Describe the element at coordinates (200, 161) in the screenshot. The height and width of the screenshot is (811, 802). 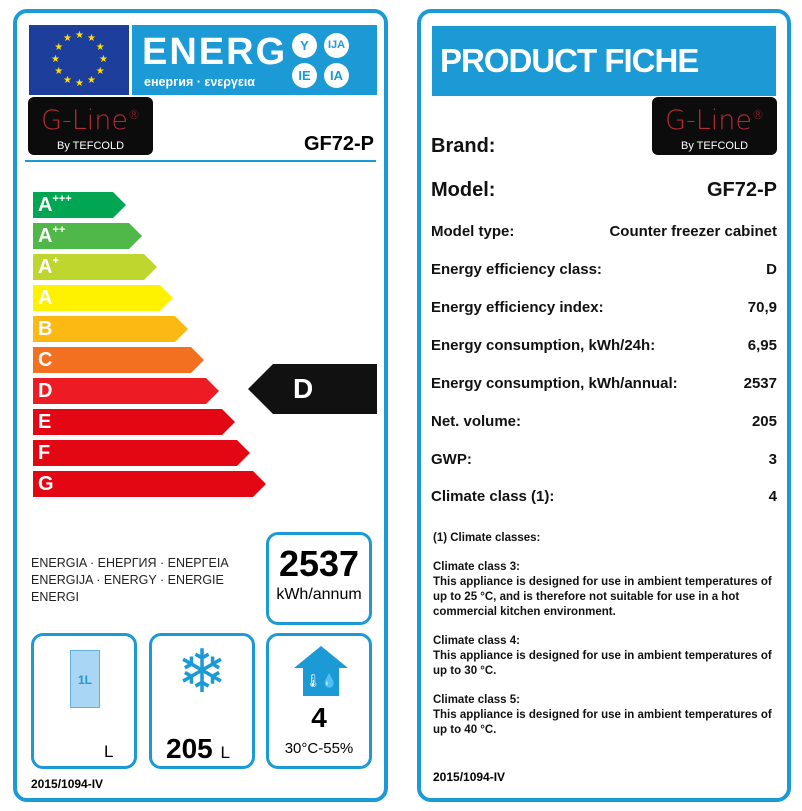
I see `divider` at that location.